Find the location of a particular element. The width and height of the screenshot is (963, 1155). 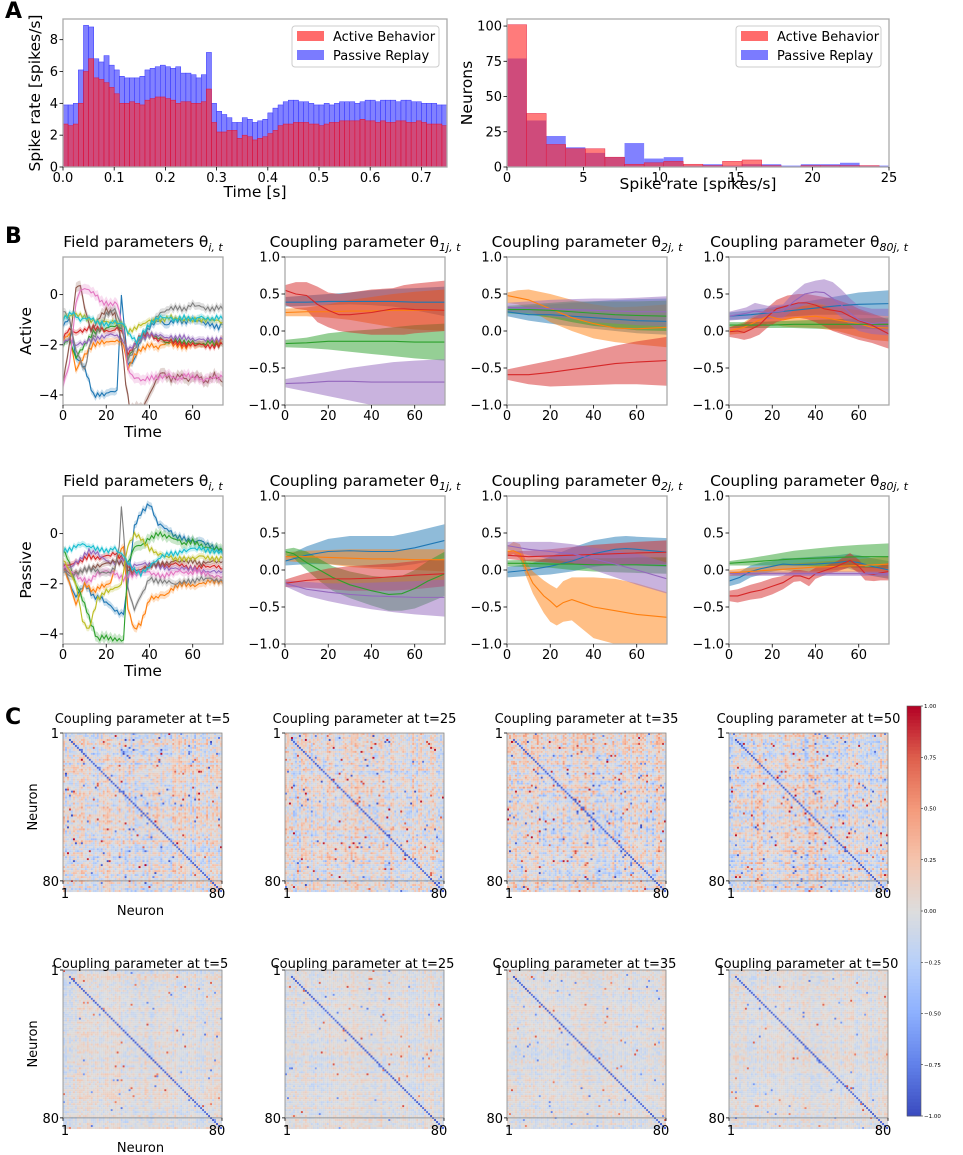

x-tick-label: 20 is located at coordinates (106, 655).